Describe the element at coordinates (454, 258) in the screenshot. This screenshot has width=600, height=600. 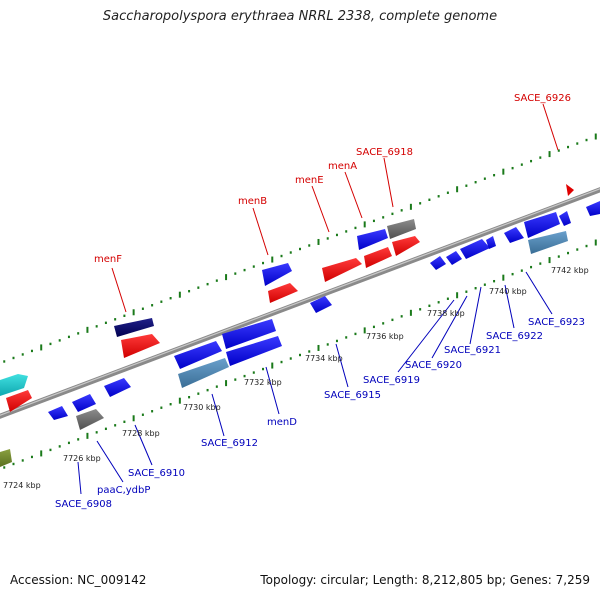
I see `SACE_6920-gene` at that location.